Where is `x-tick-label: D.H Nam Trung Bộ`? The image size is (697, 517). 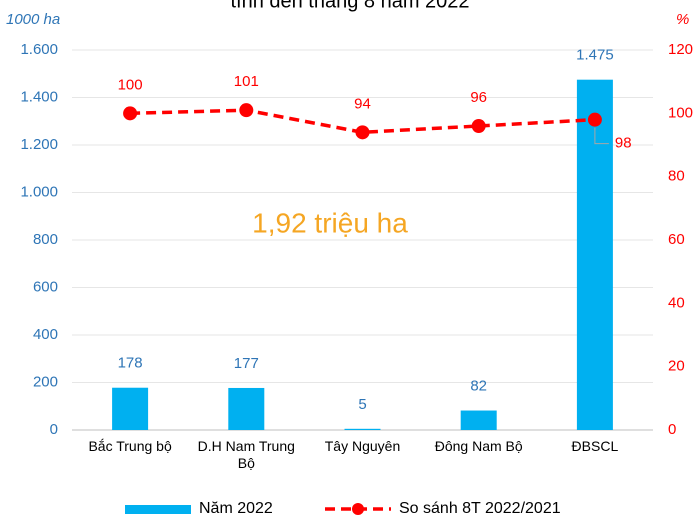 x-tick-label: D.H Nam Trung Bộ is located at coordinates (246, 454).